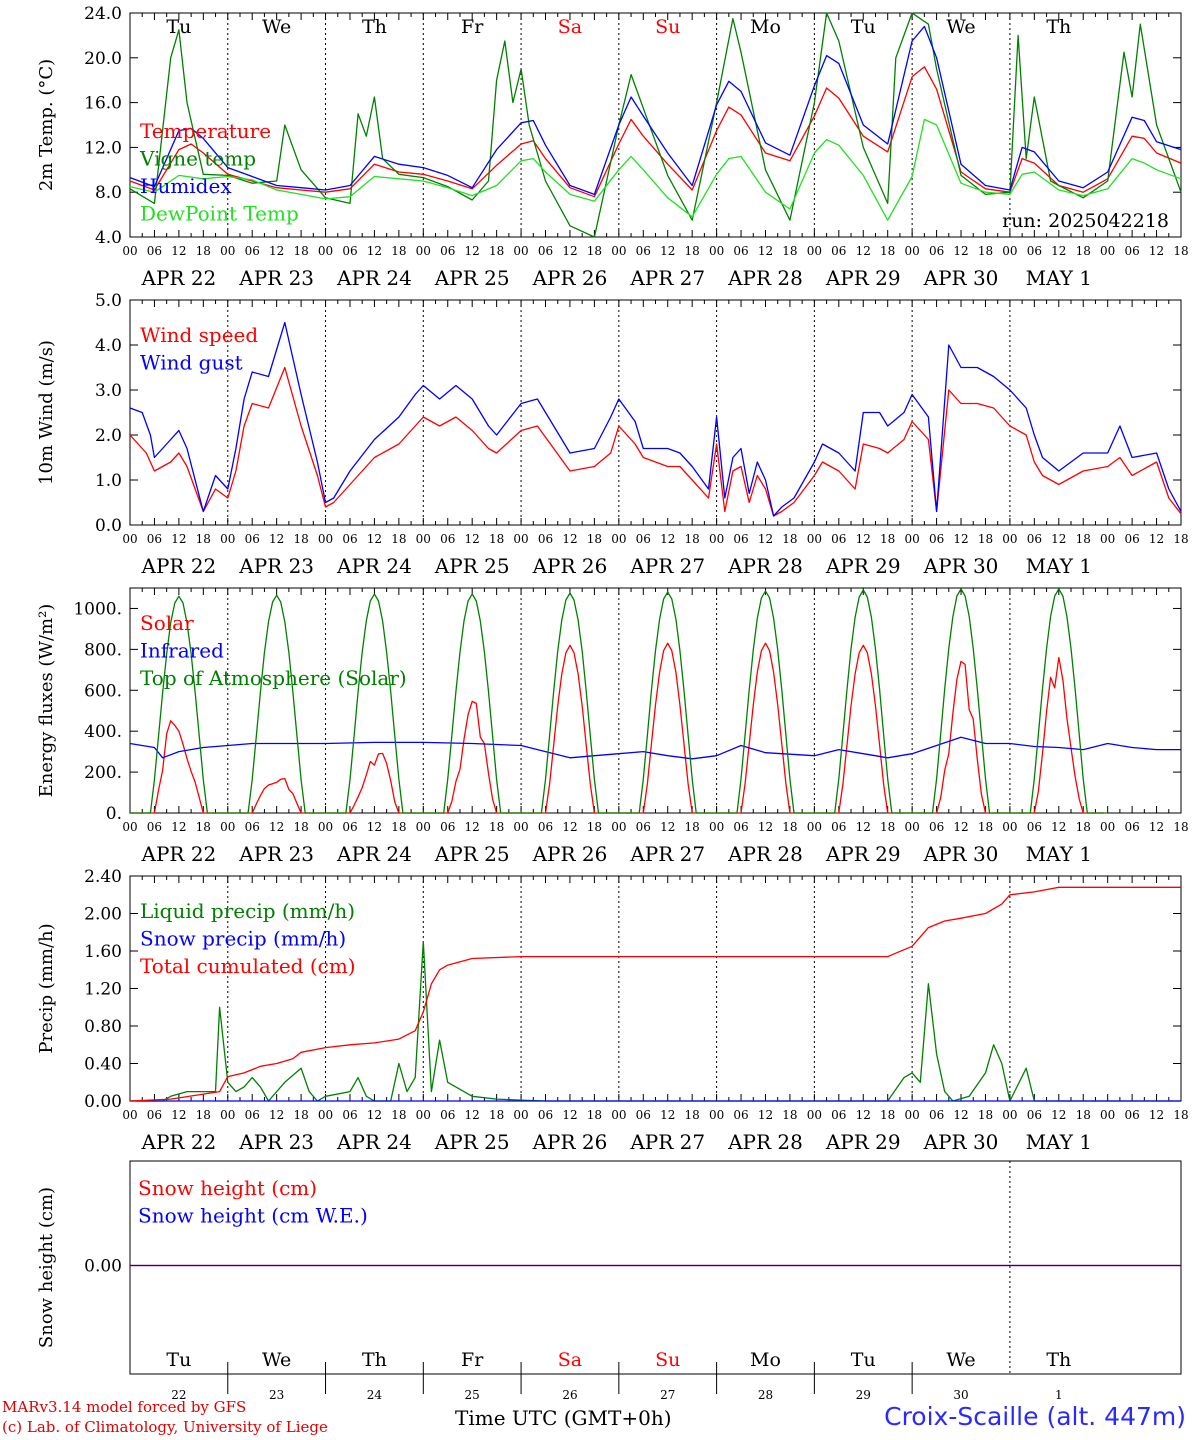  Describe the element at coordinates (863, 27) in the screenshot. I see `weekday-label: Tu` at that location.